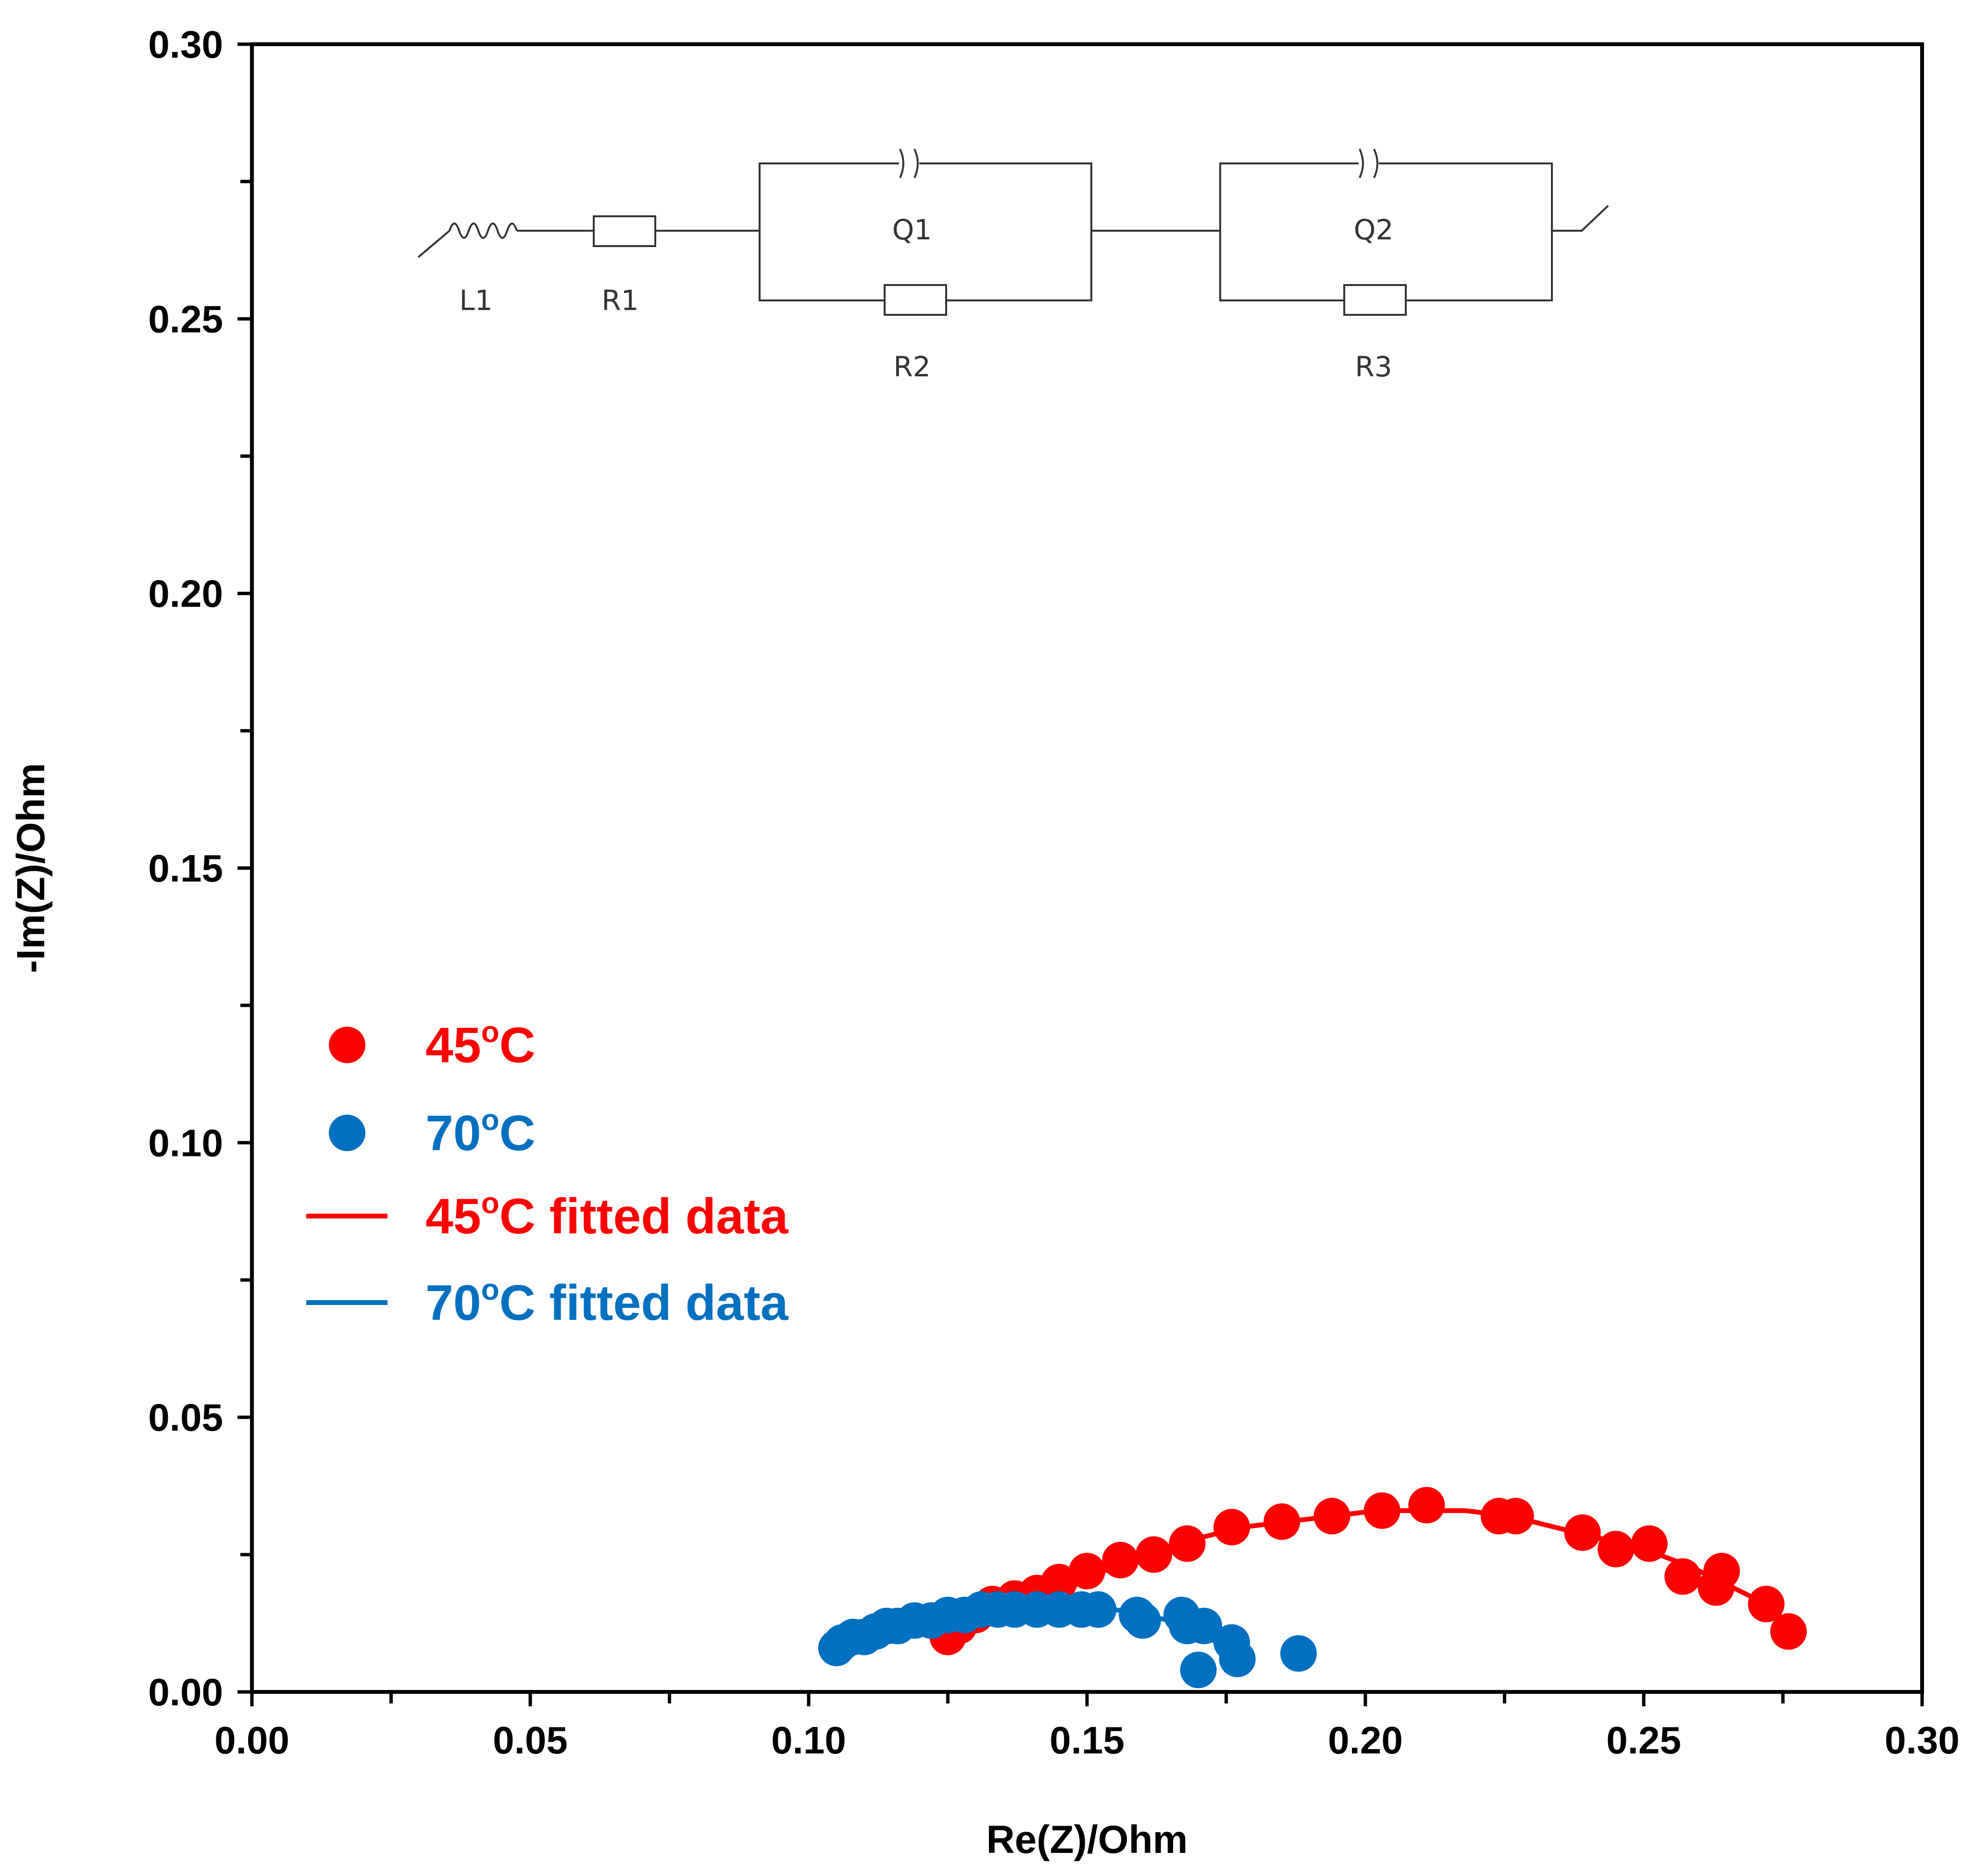 This screenshot has height=1876, width=1987. What do you see at coordinates (475, 300) in the screenshot?
I see `circuit-label-l1: L1` at bounding box center [475, 300].